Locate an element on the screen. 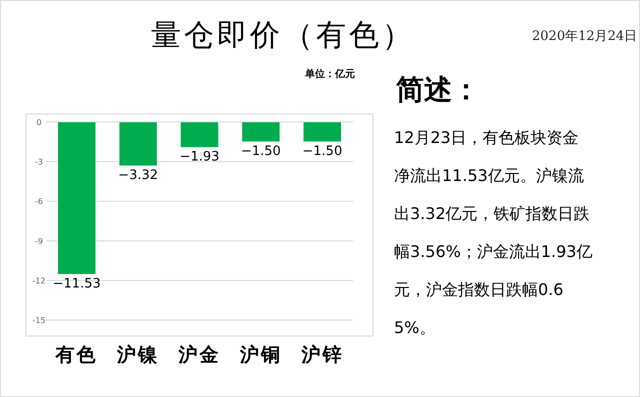 Image resolution: width=640 pixels, height=397 pixels. y-tick-label: 0 is located at coordinates (39, 122).